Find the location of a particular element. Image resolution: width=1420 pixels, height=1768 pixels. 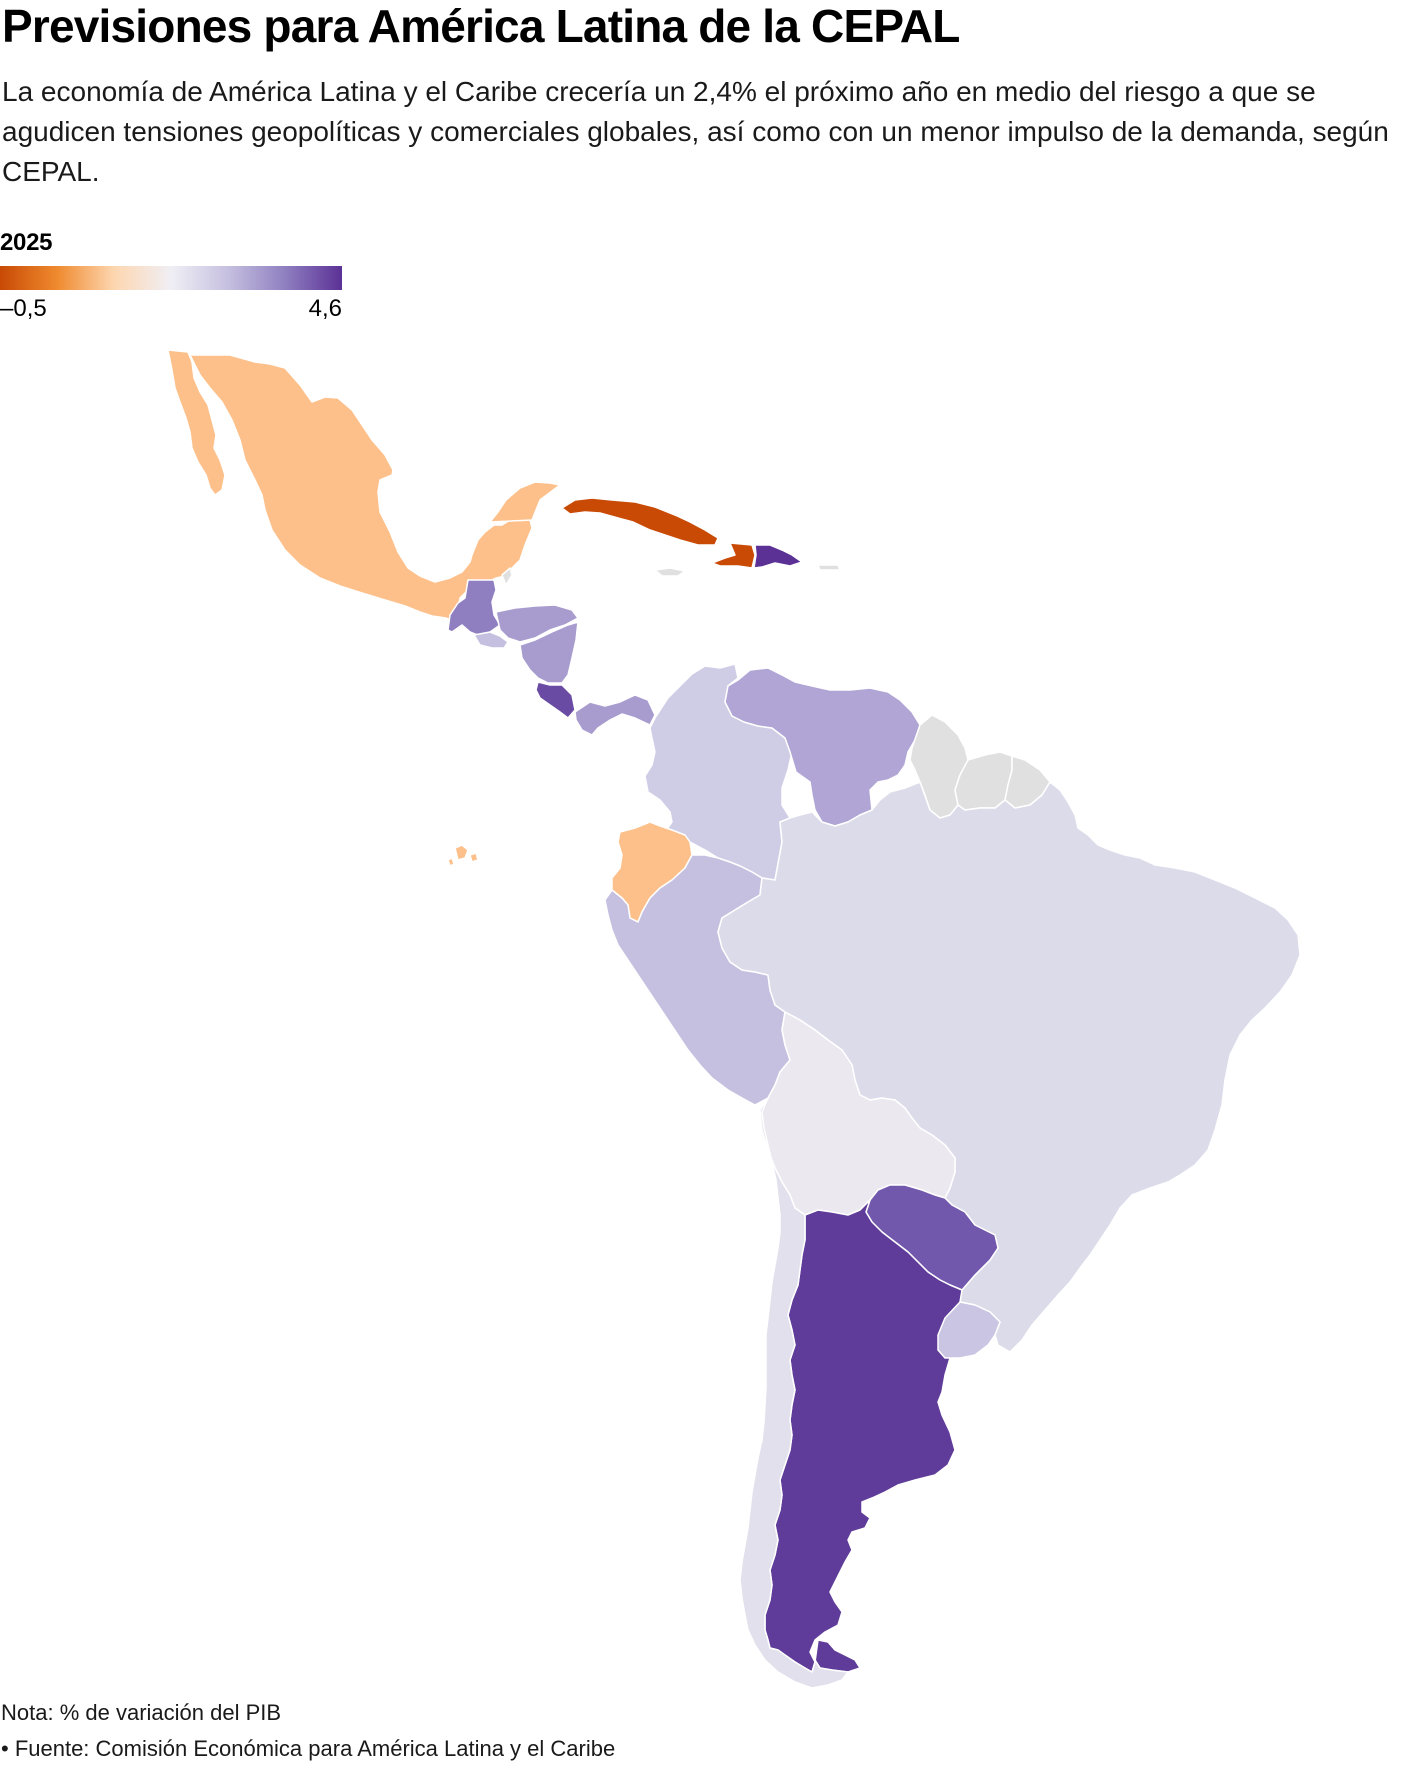

country-mexico is located at coordinates (361, 488).